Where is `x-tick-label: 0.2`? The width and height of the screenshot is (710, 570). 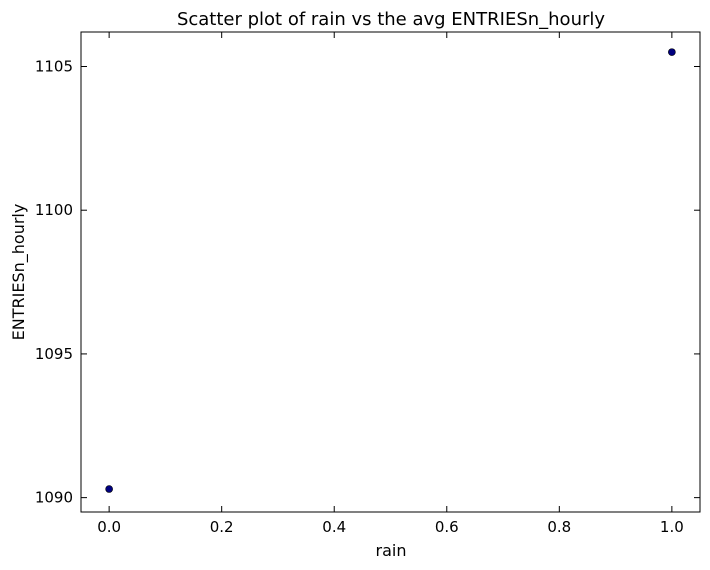 x-tick-label: 0.2 is located at coordinates (222, 527).